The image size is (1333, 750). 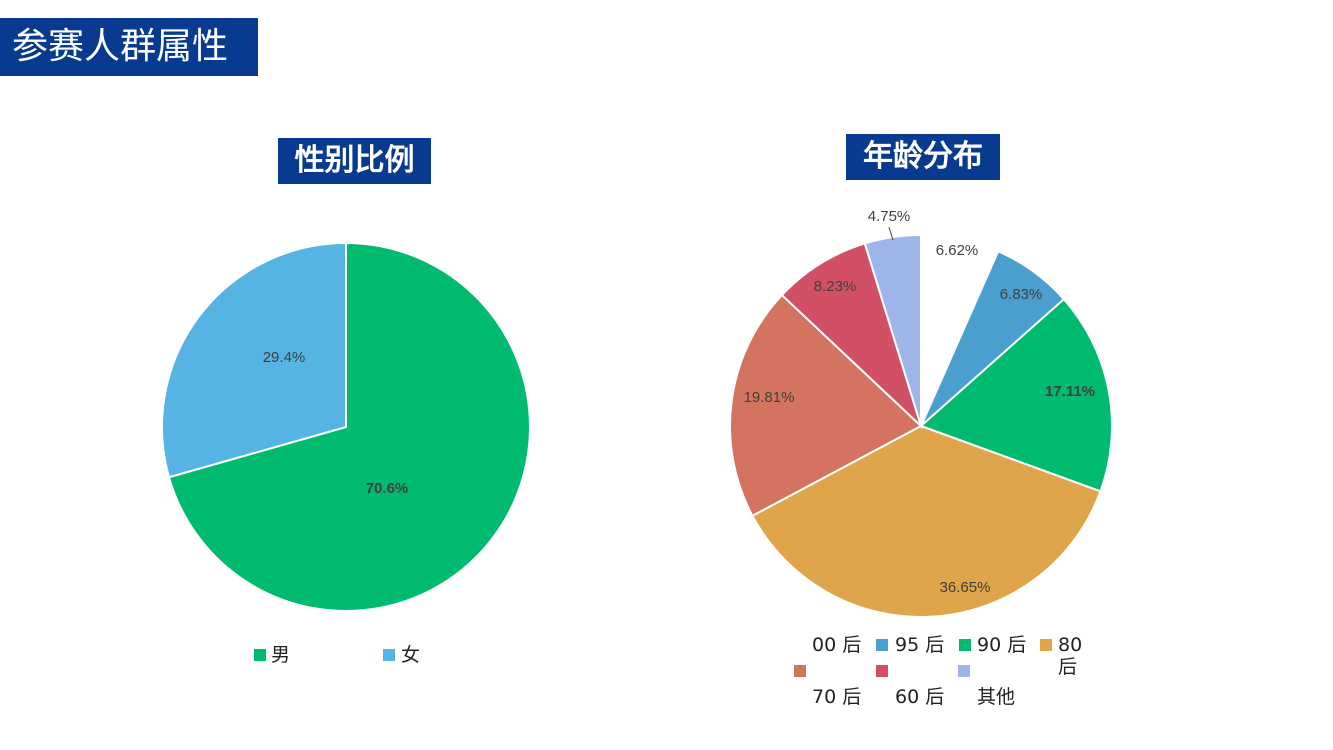 What do you see at coordinates (260, 655) in the screenshot?
I see `legend-swatch-male` at bounding box center [260, 655].